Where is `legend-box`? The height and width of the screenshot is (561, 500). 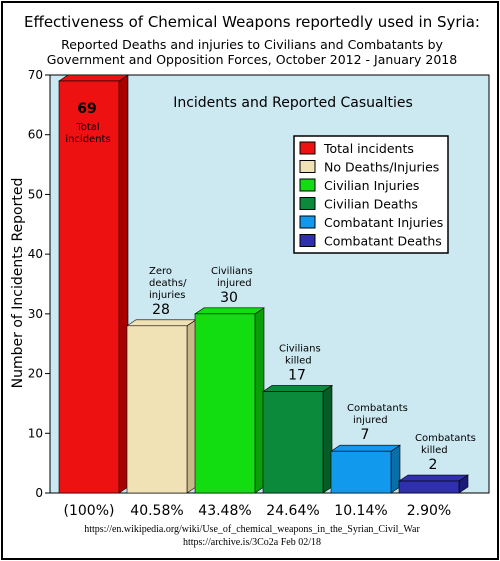
legend-box is located at coordinates (371, 194).